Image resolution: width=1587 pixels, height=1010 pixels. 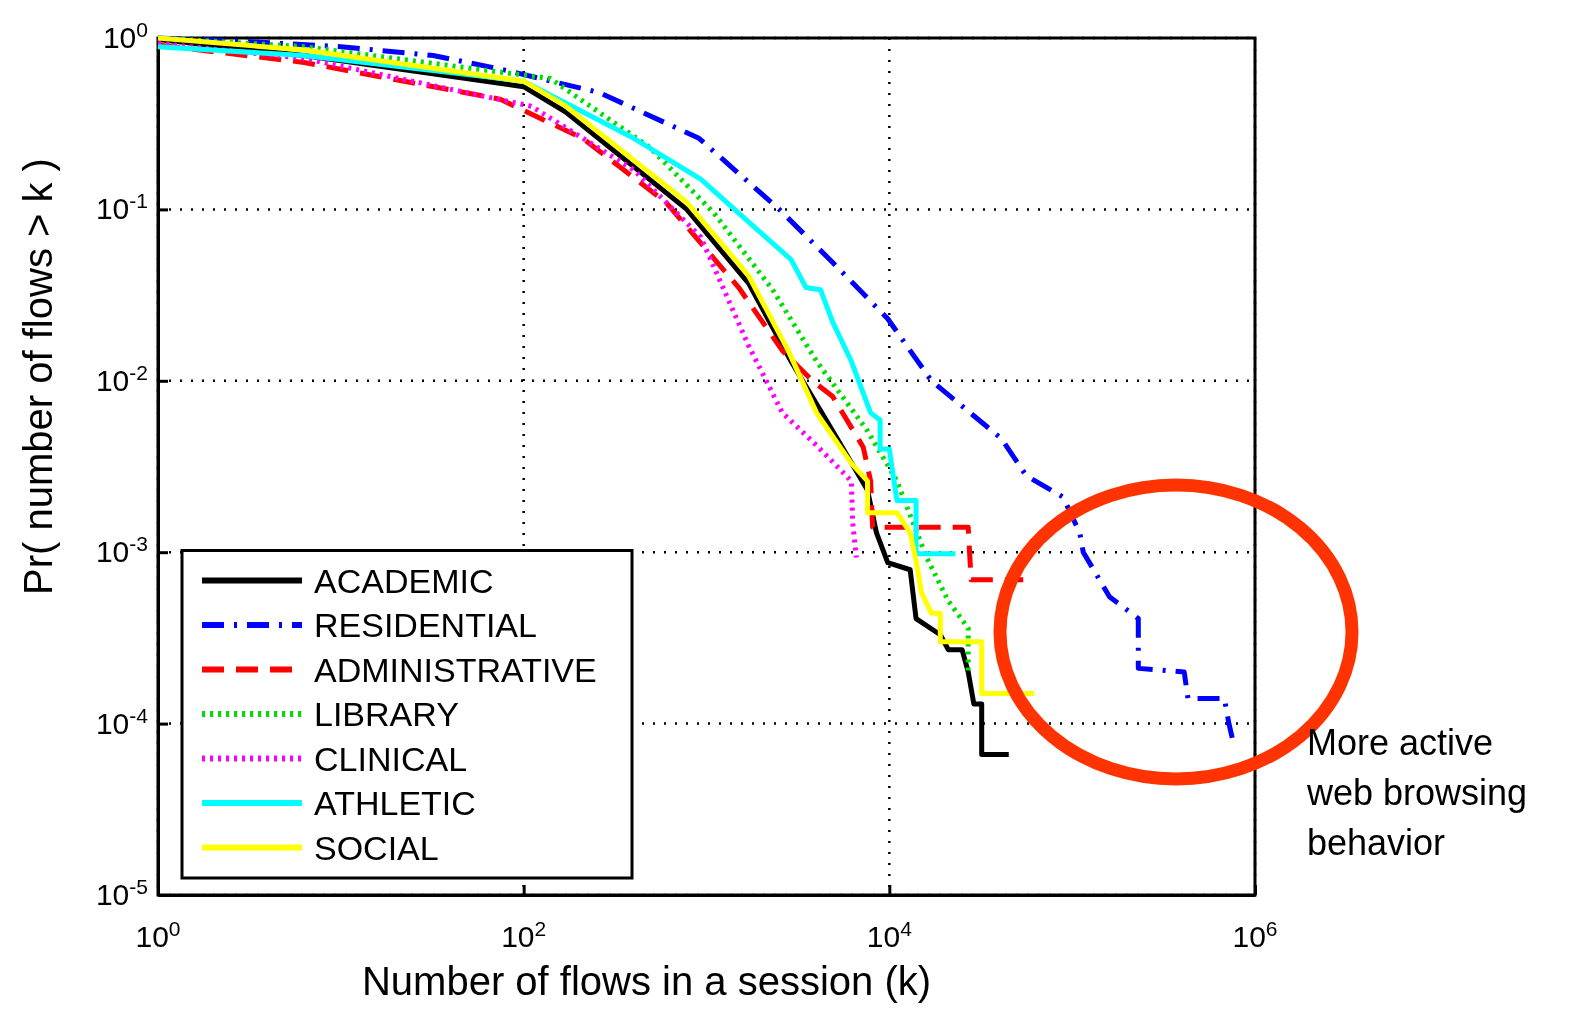 I want to click on x-tick-label: 10$^{6}$, so click(x=1255, y=934).